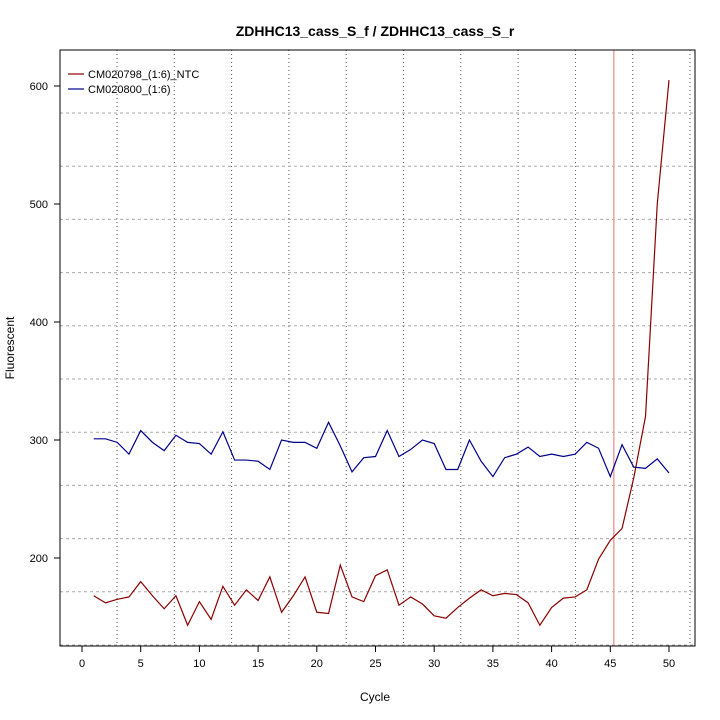  Describe the element at coordinates (493, 664) in the screenshot. I see `x-tick-label: 35` at that location.